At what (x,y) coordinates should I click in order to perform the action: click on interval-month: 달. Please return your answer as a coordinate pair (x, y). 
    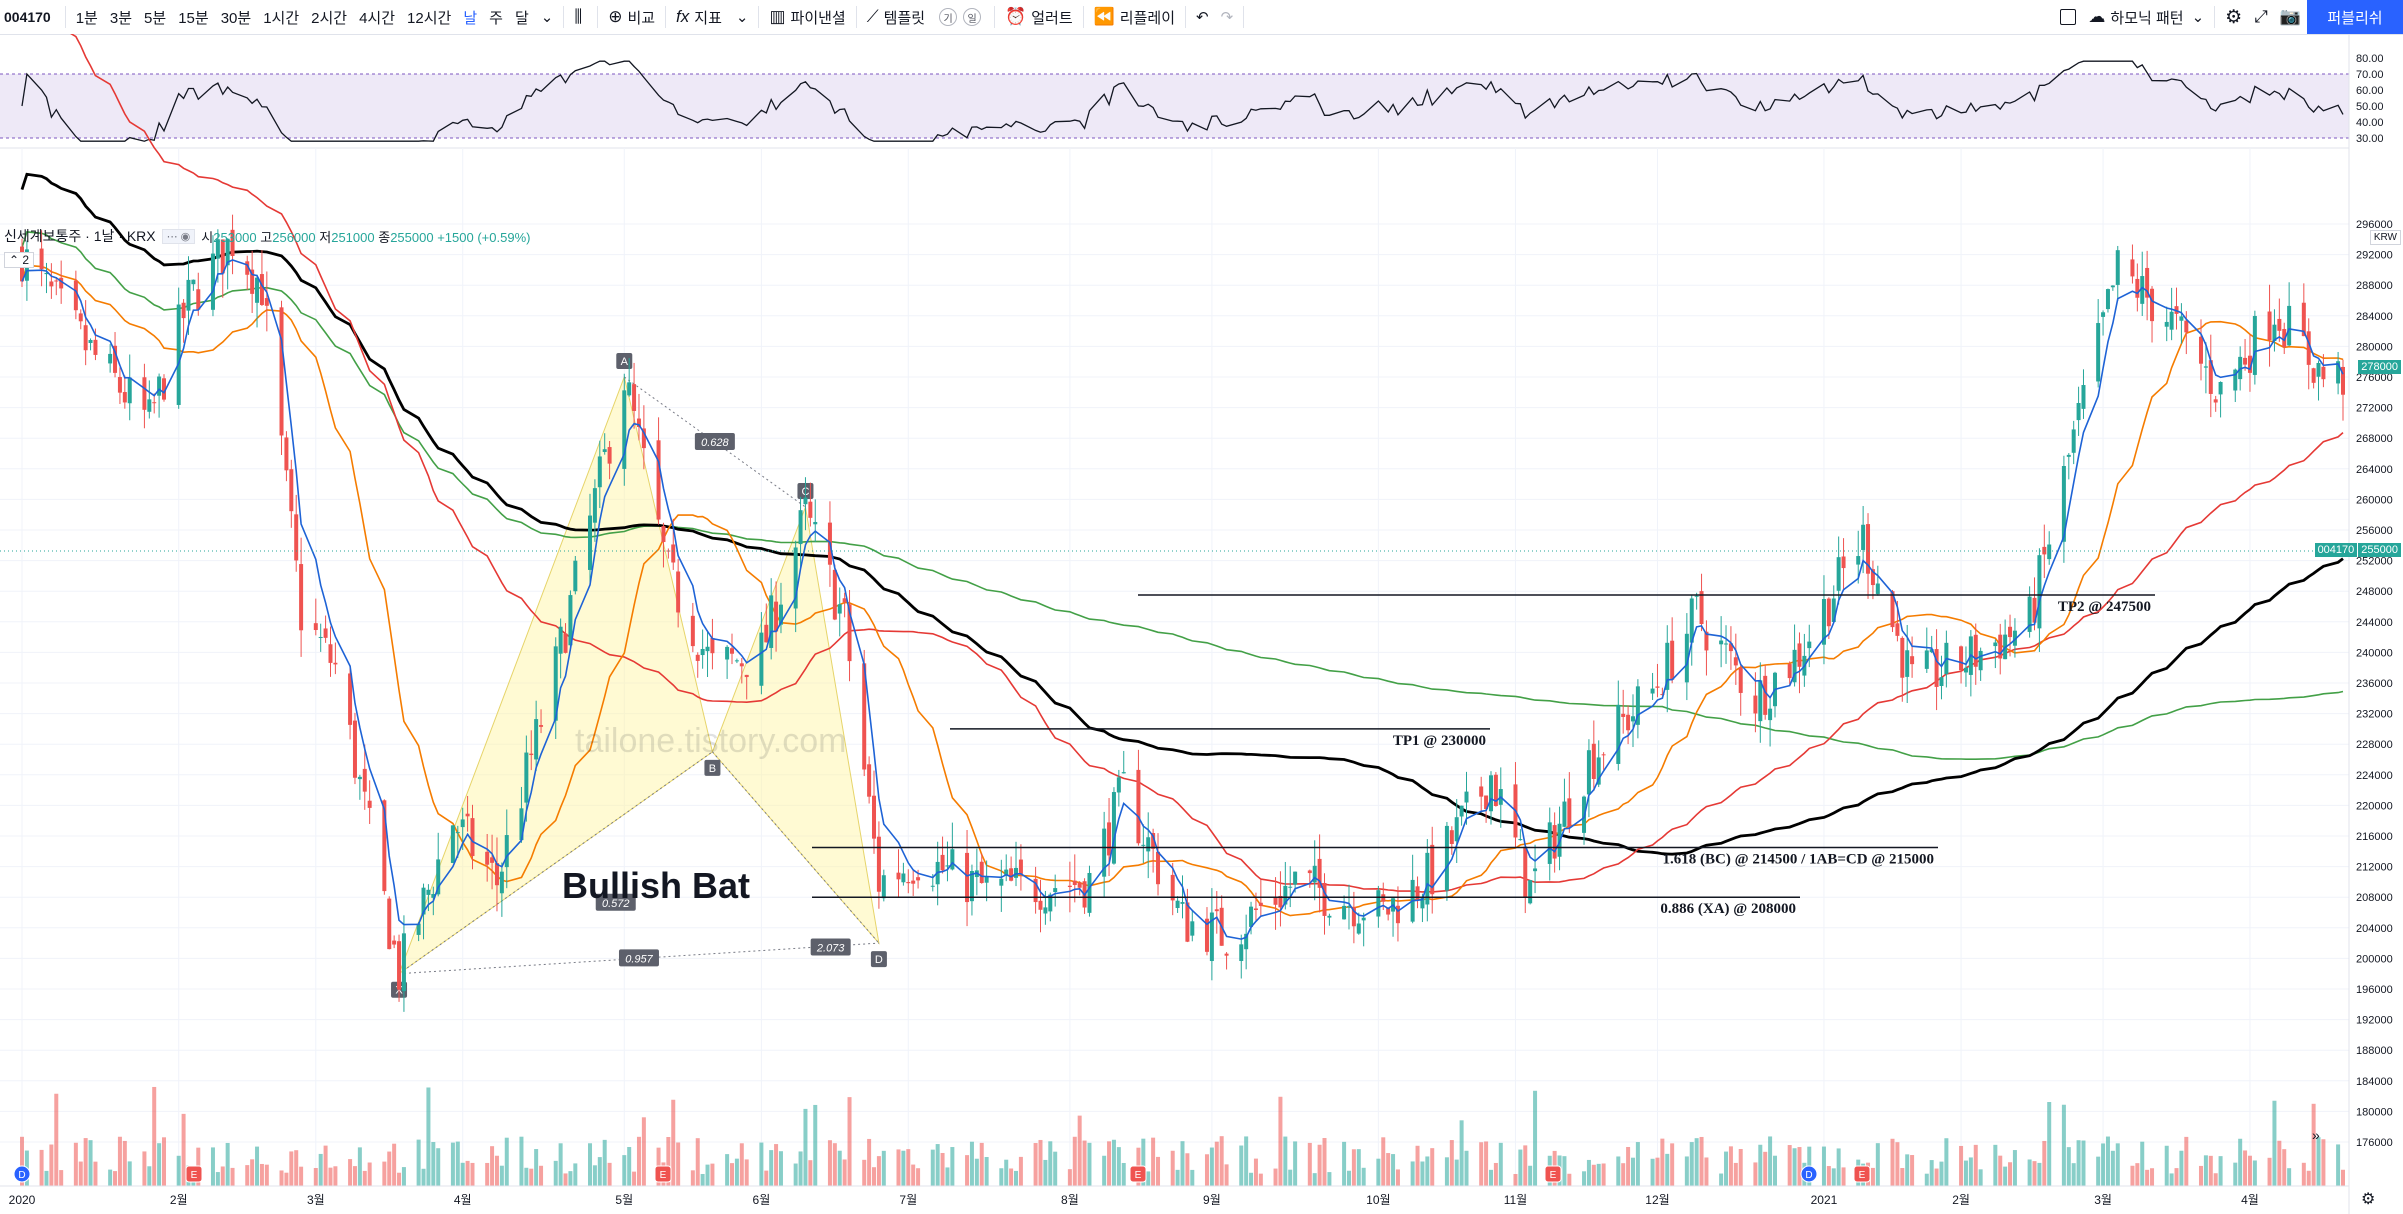
    Looking at the image, I should click on (521, 18).